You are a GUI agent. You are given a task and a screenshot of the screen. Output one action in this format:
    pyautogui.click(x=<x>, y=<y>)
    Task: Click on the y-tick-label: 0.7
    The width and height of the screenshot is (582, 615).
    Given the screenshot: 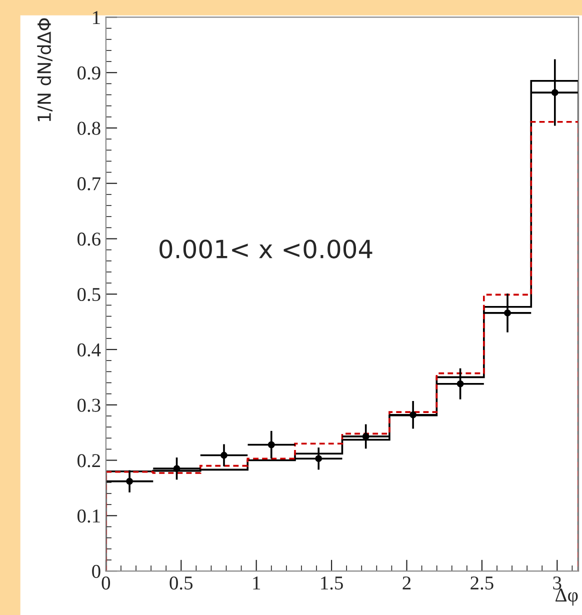 What is the action you would take?
    pyautogui.click(x=89, y=183)
    